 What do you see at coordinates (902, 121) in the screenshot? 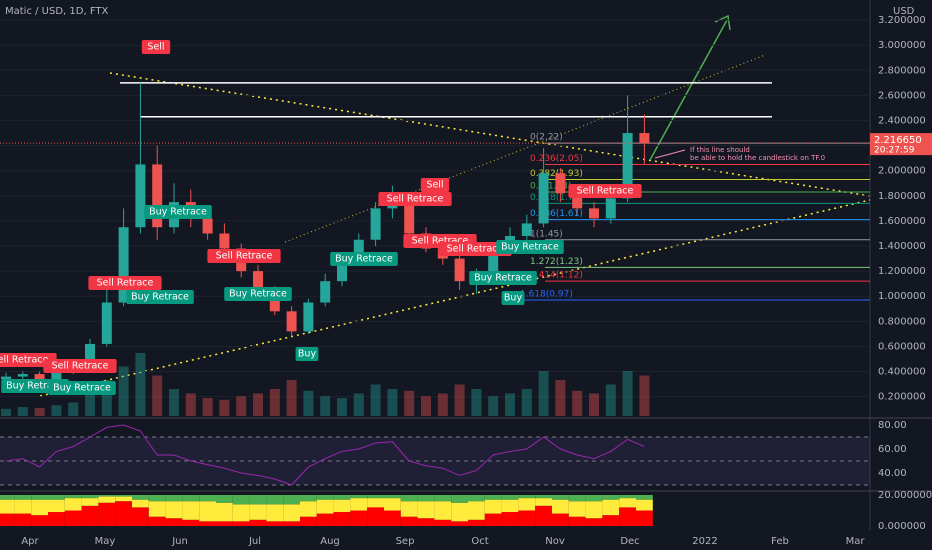
I see `y-tick-label: 2.400000` at bounding box center [902, 121].